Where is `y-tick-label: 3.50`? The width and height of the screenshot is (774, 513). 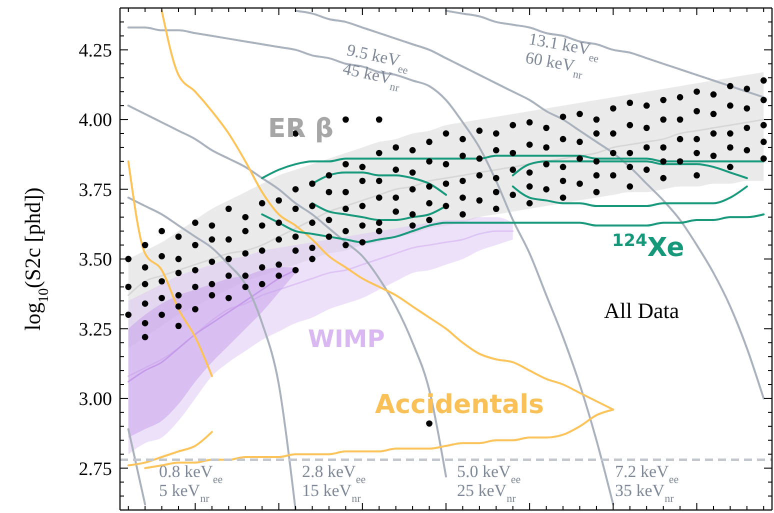
y-tick-label: 3.50 is located at coordinates (95, 260).